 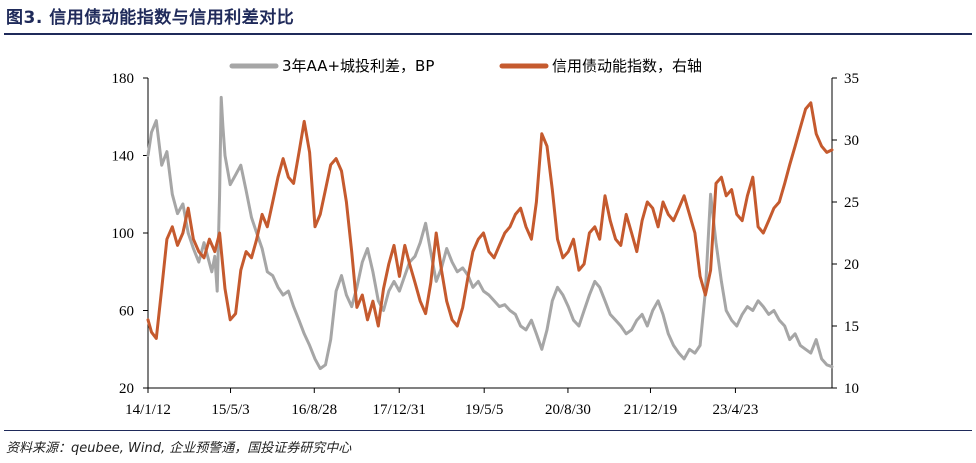 I want to click on x-axis-tick-label: 19/5/5, so click(x=484, y=410).